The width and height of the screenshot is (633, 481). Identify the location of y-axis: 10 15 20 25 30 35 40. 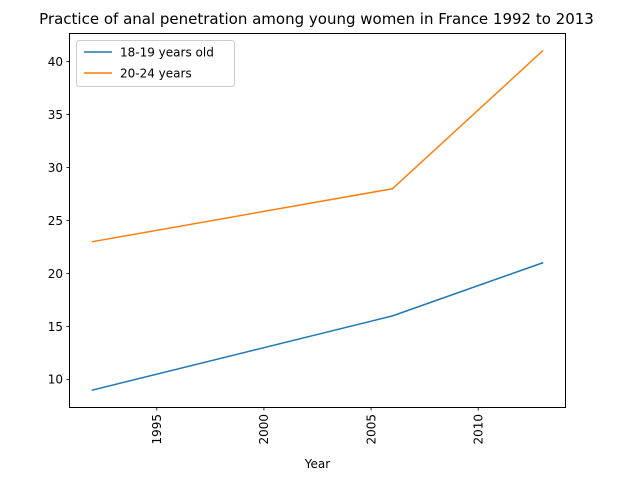
(59, 221).